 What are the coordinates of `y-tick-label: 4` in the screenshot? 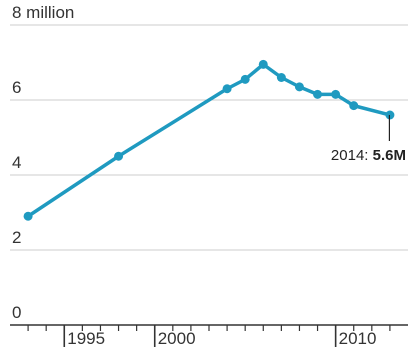 It's located at (16, 162).